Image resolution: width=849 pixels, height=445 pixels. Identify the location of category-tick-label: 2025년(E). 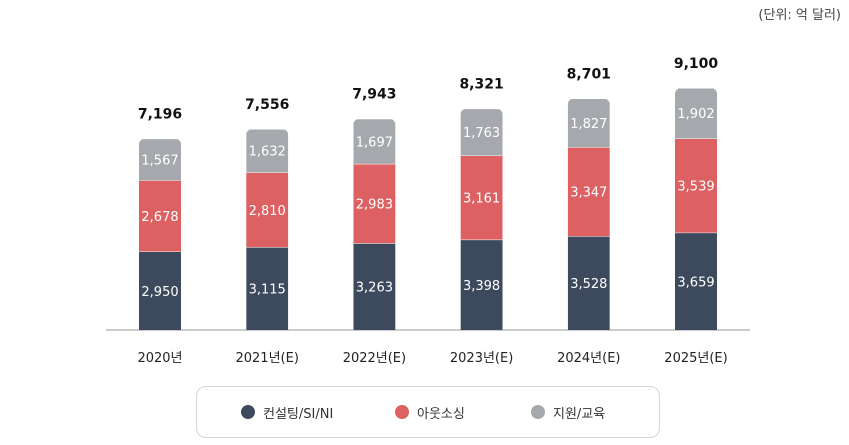
(695, 358).